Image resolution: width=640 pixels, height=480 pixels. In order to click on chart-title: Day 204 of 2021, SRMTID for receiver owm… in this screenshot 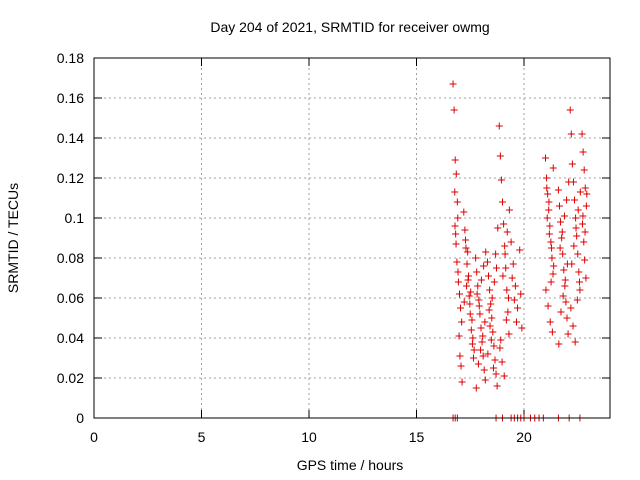, I will do `click(349, 27)`.